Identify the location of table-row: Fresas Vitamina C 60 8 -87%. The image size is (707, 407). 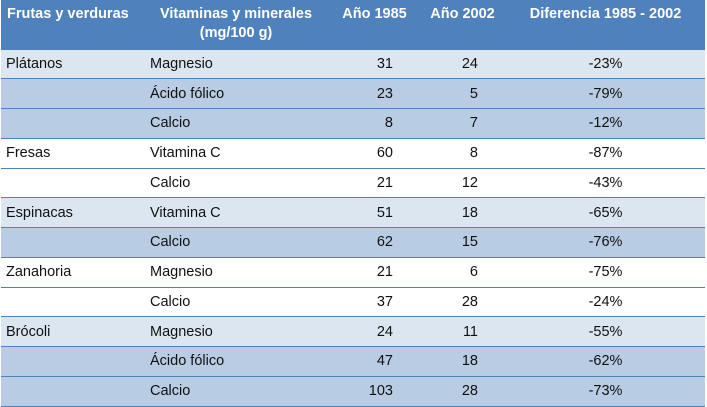
(353, 152).